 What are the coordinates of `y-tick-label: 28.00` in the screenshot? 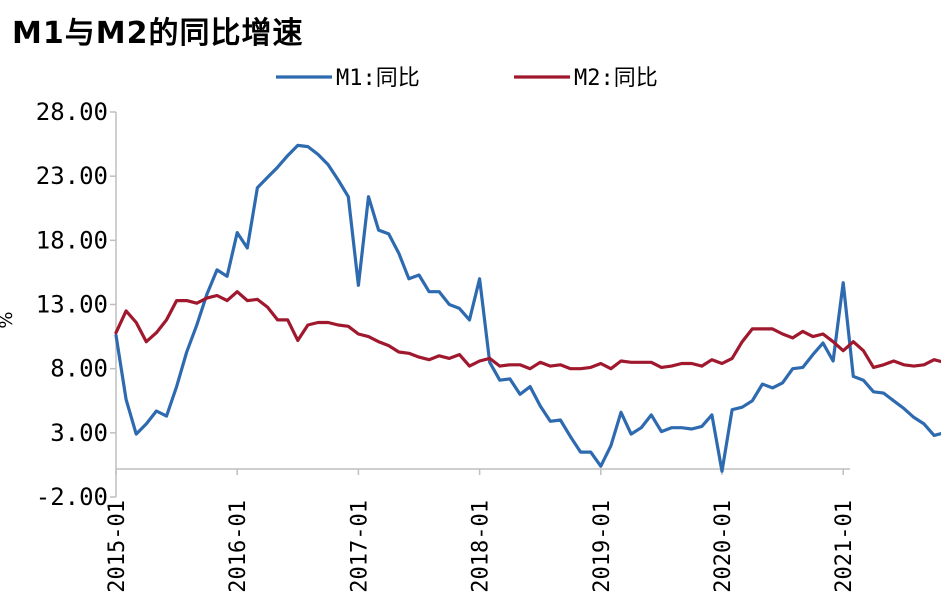 It's located at (72, 112).